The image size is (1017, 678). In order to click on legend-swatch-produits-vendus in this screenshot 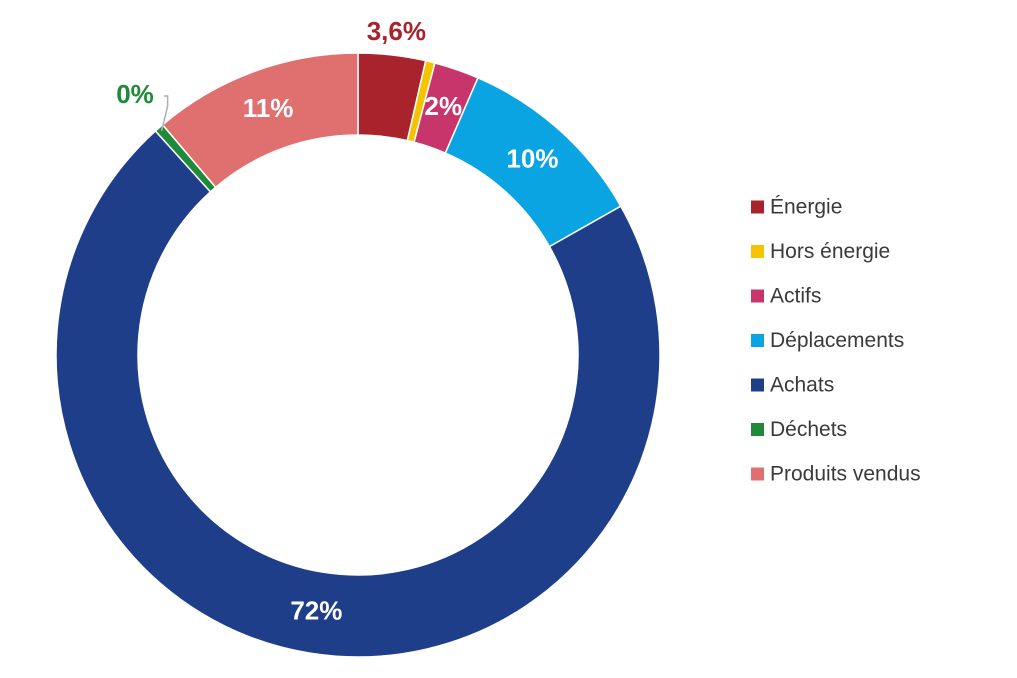, I will do `click(757, 474)`.